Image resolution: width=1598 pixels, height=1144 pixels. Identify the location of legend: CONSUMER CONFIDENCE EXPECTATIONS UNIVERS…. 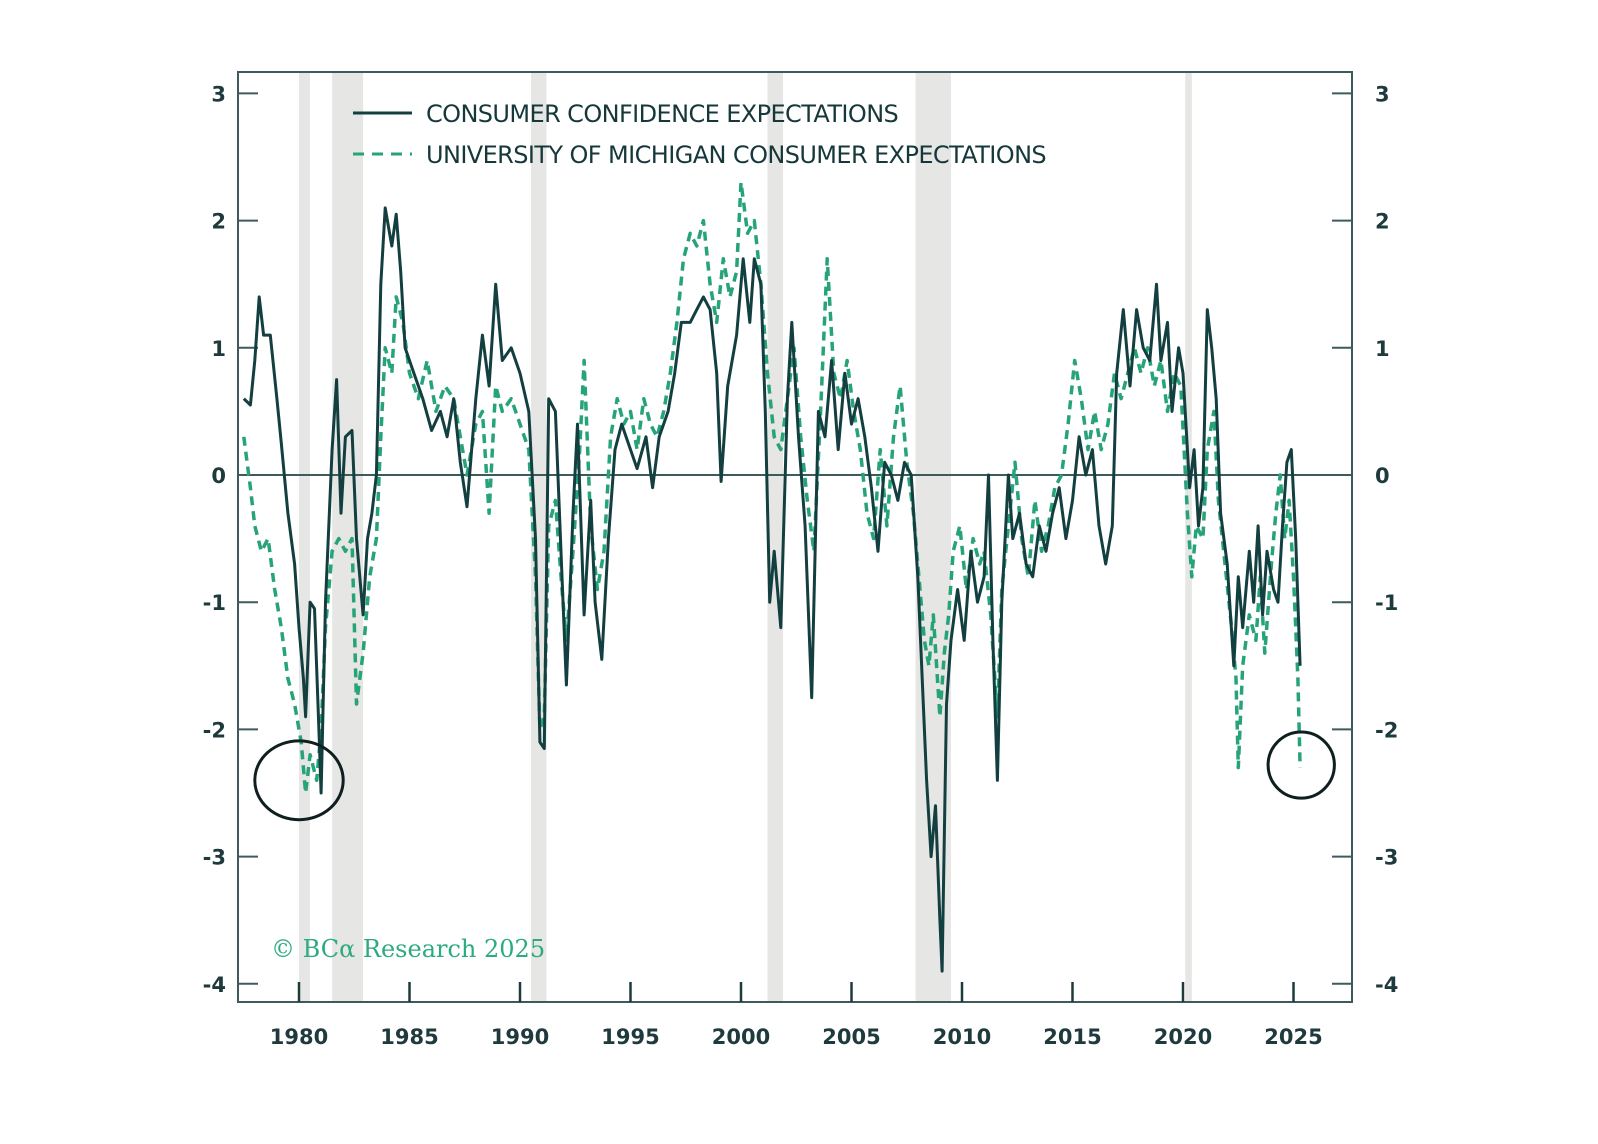
(700, 134).